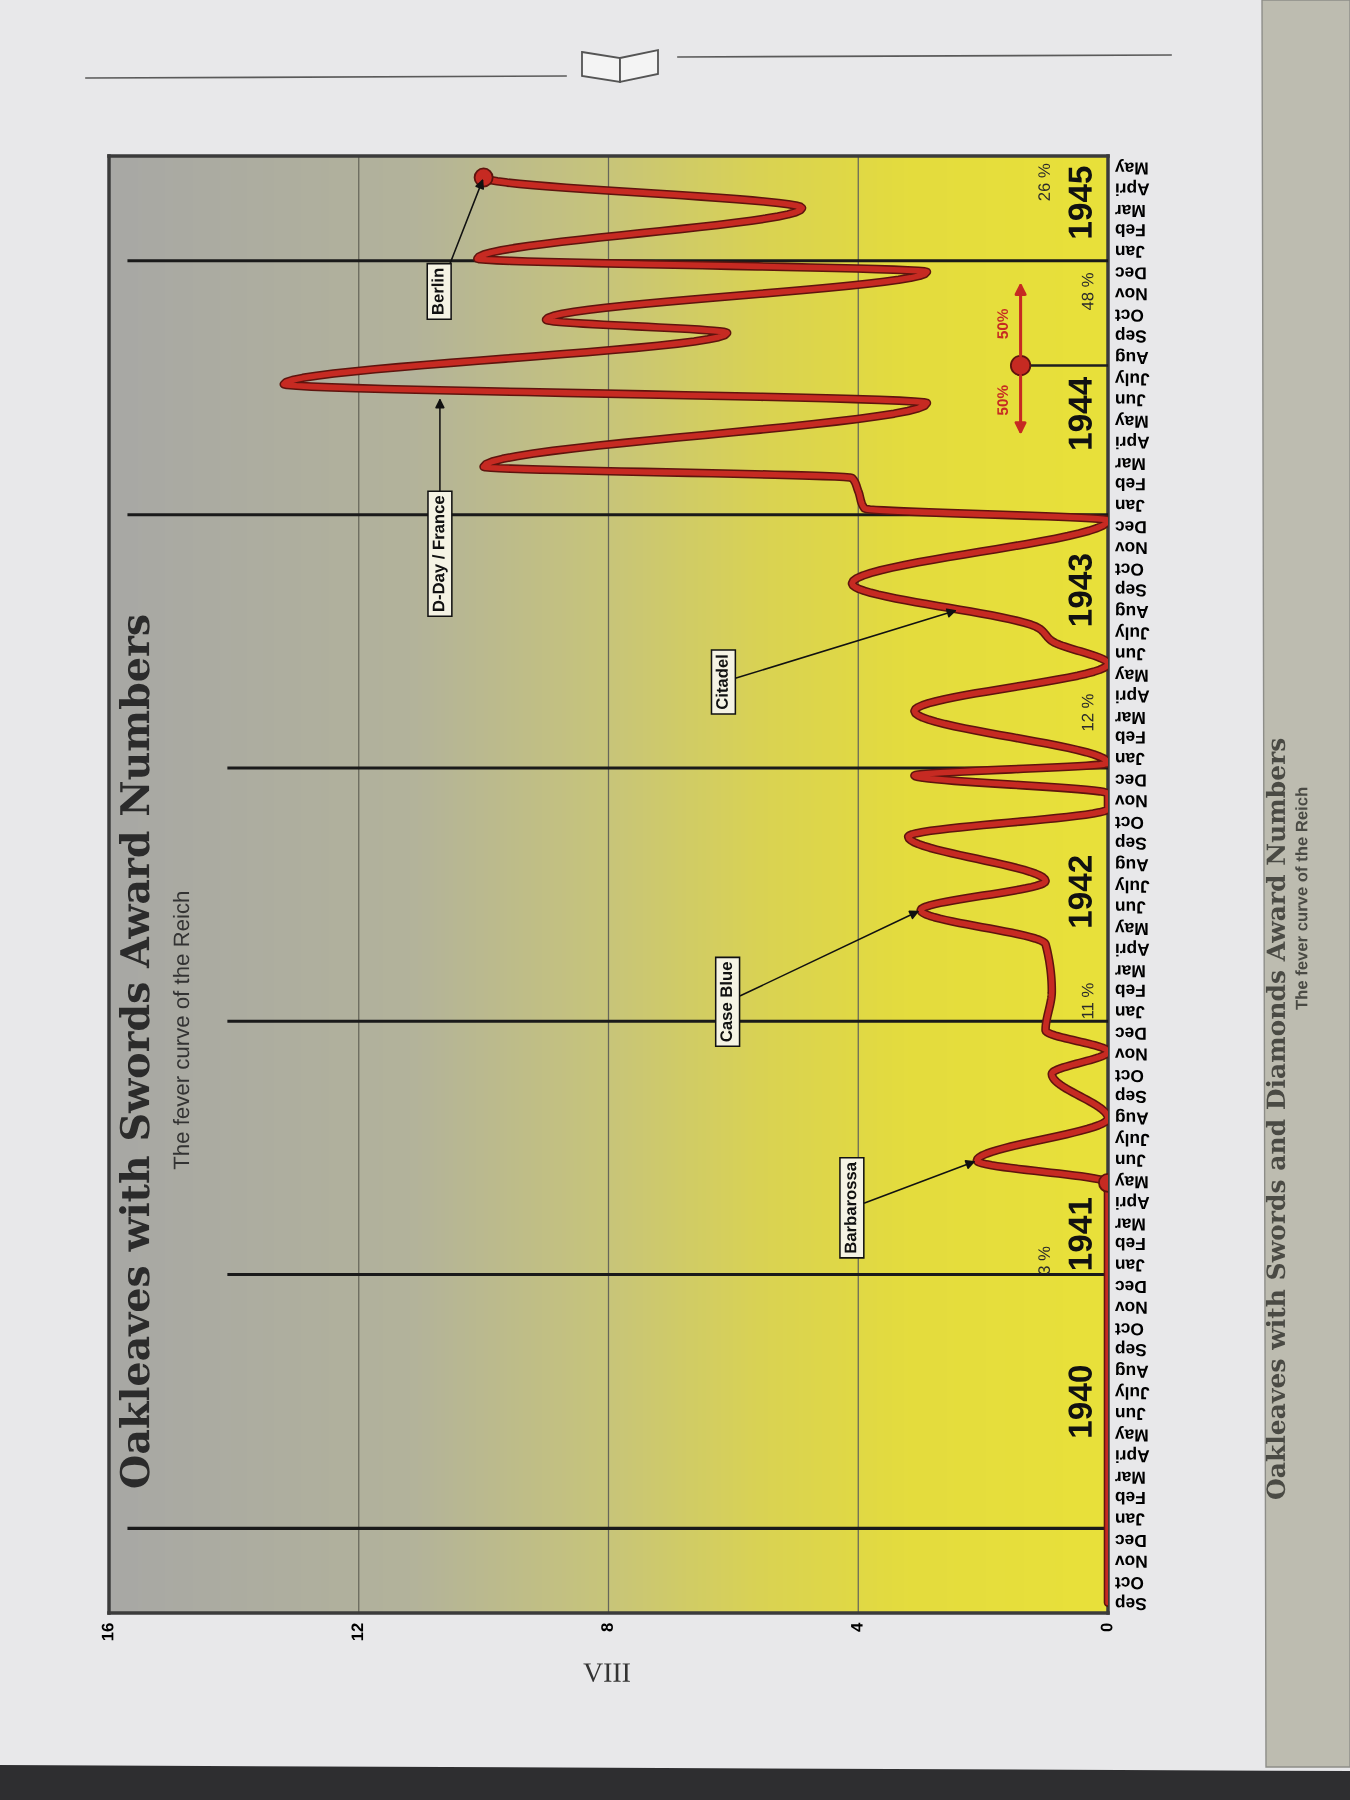  What do you see at coordinates (1080, 891) in the screenshot?
I see `annotation: 1942` at bounding box center [1080, 891].